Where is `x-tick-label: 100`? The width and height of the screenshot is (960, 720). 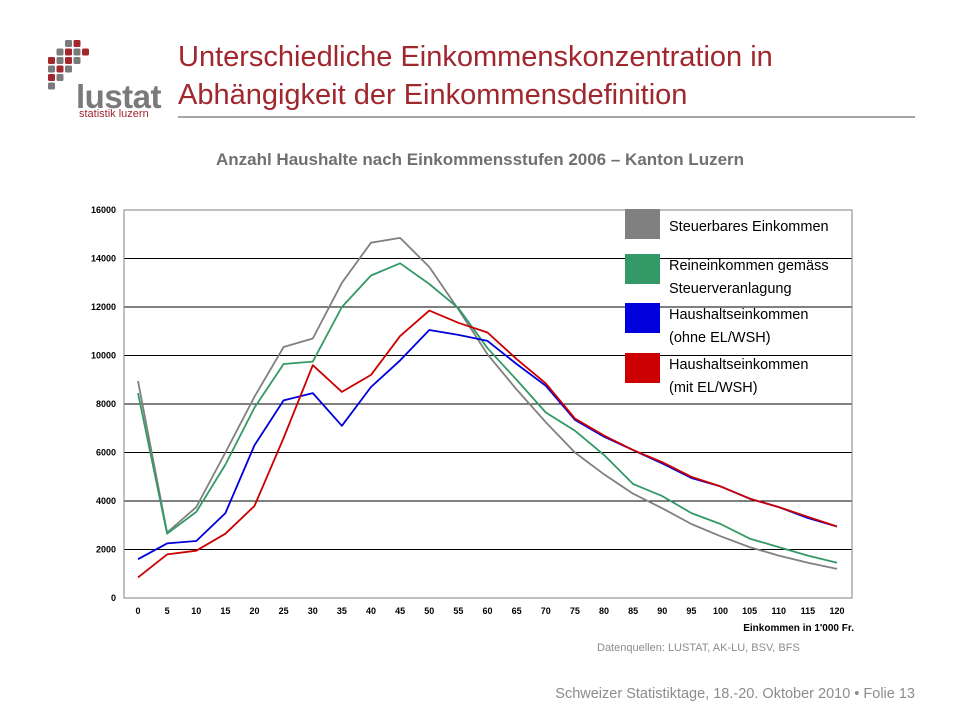
x-tick-label: 100 is located at coordinates (720, 611).